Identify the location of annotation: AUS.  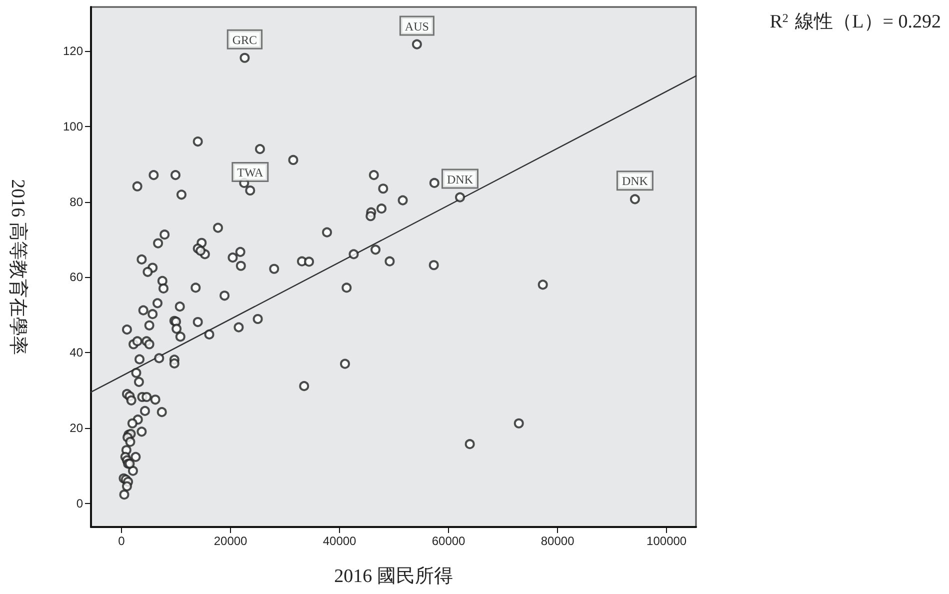
(416, 26).